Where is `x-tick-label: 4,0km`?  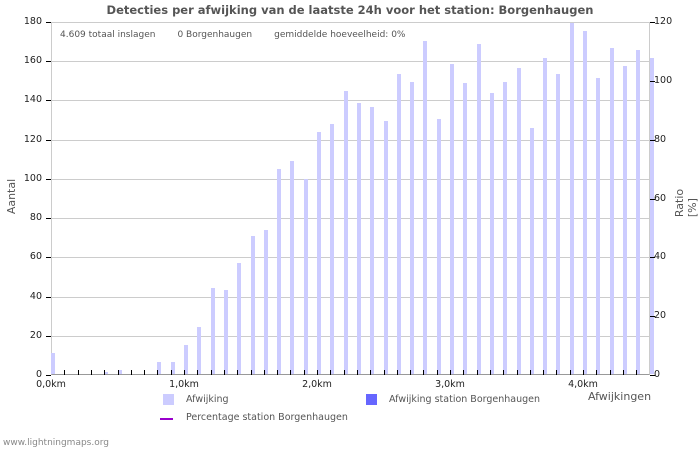 x-tick-label: 4,0km is located at coordinates (583, 384).